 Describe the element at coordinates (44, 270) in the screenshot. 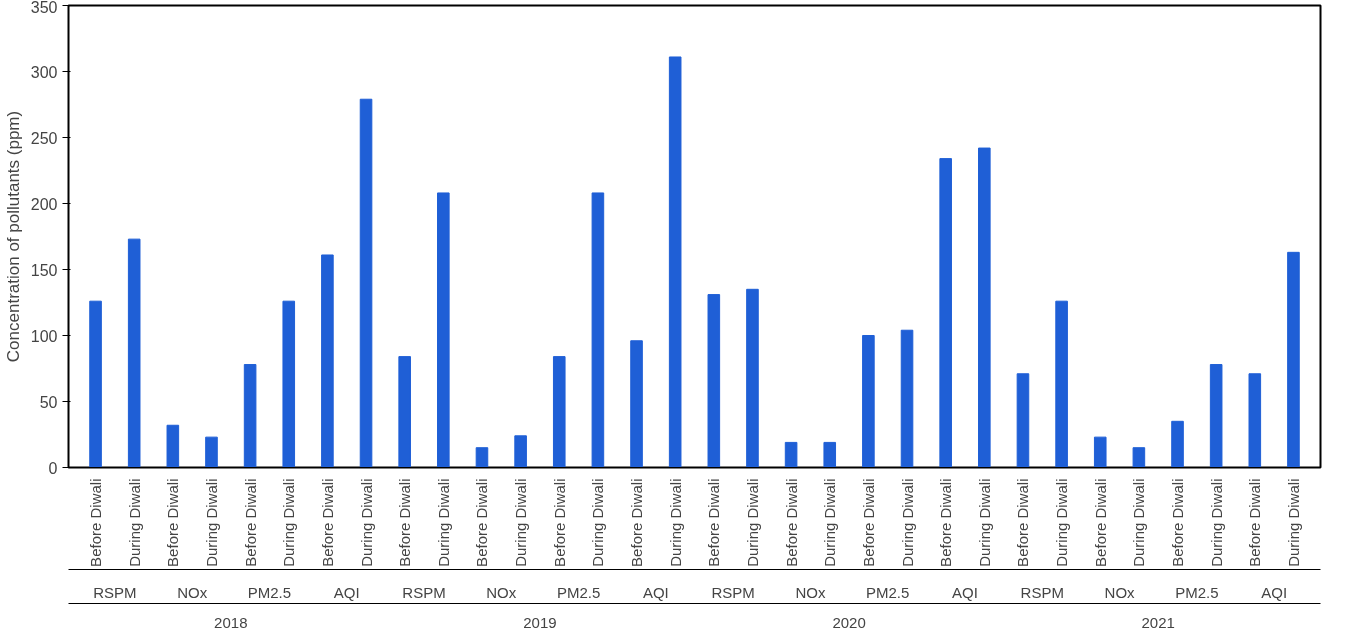

I see `y-tick-label: 150` at that location.